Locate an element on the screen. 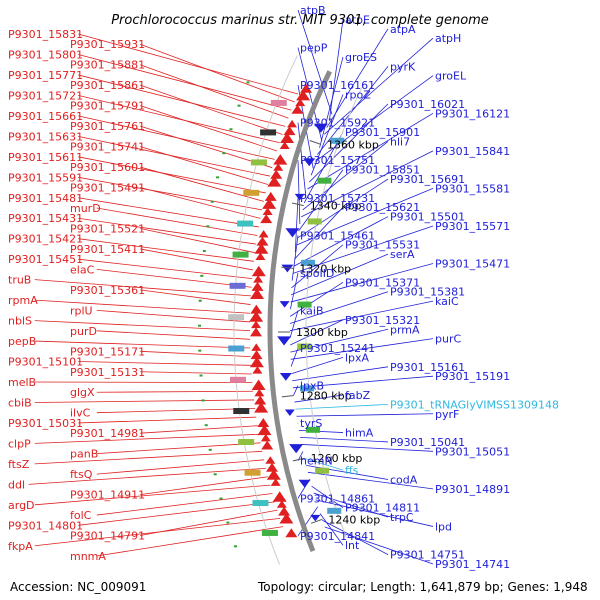 The width and height of the screenshot is (600, 600). right-gene-label: rpoZ is located at coordinates (358, 95).